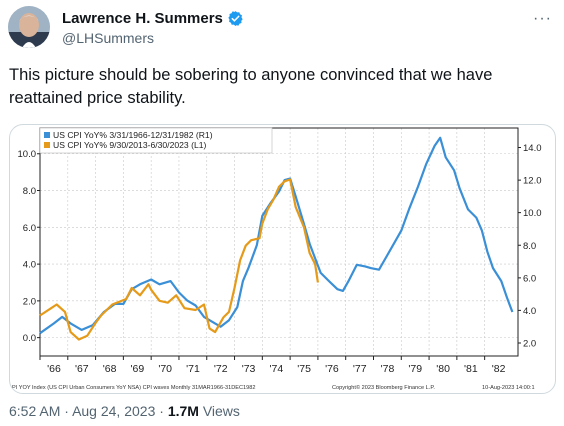 The image size is (564, 426). What do you see at coordinates (110, 369) in the screenshot?
I see `x-tick-label: '68` at bounding box center [110, 369].